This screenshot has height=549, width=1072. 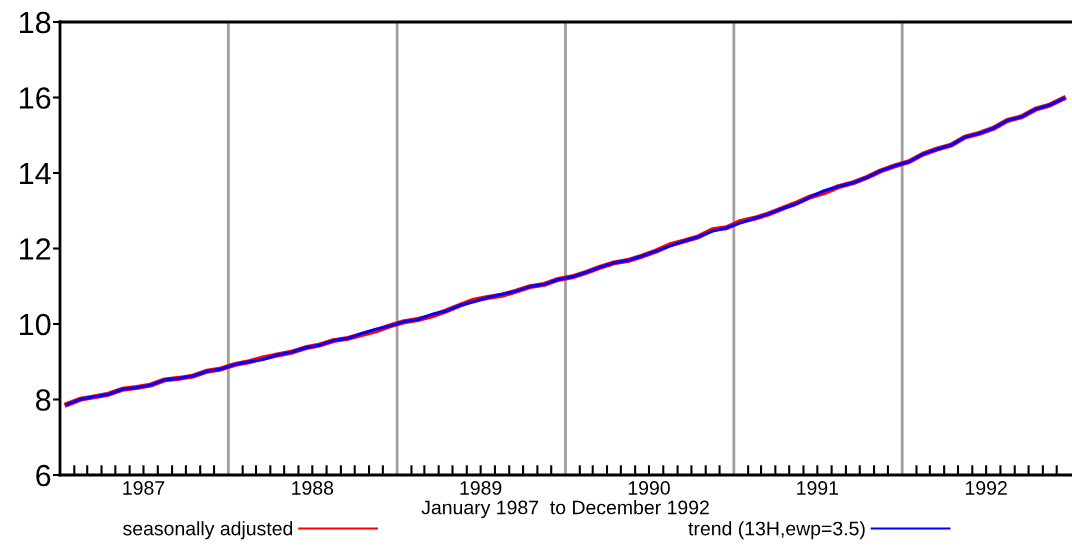 I want to click on x-tick-label: 1988, so click(x=313, y=488).